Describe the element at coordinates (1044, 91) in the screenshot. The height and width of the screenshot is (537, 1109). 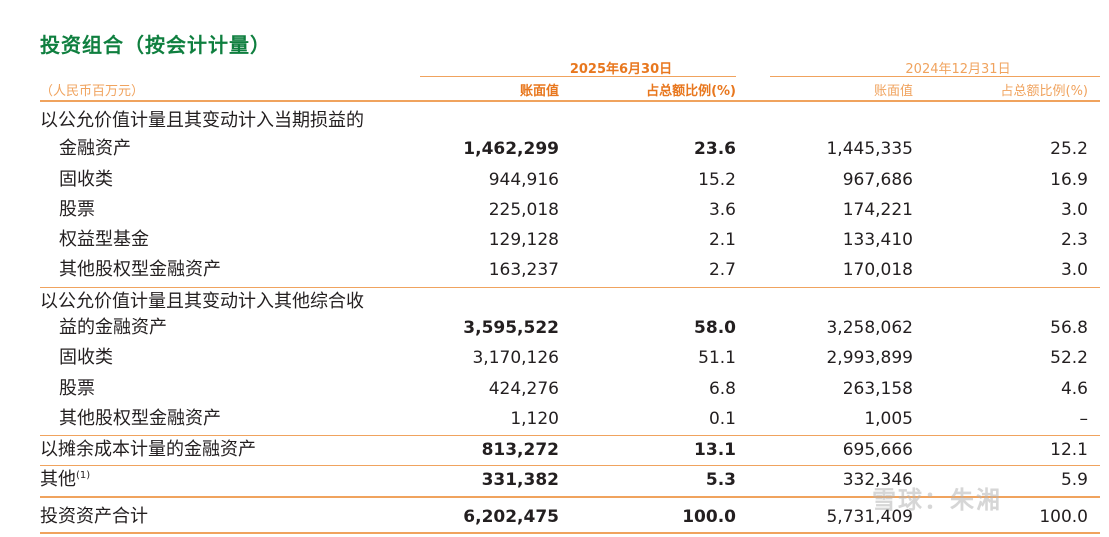
I see `col-percent-previous: 占总额比例(%)` at that location.